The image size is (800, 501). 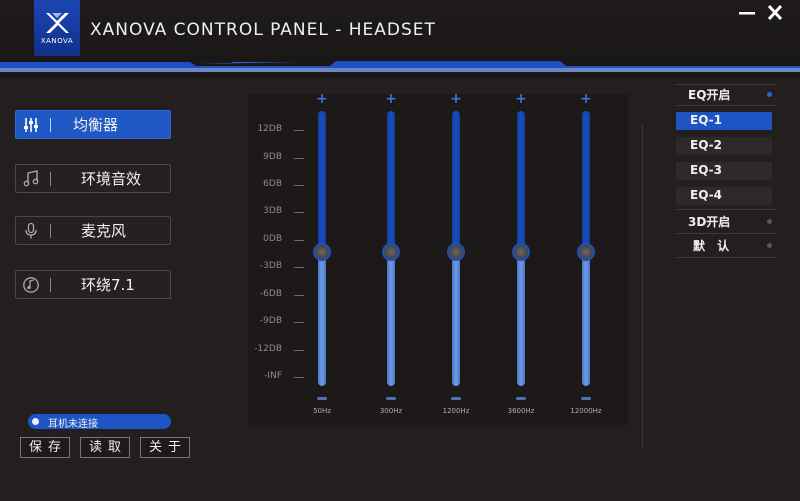 What do you see at coordinates (724, 196) in the screenshot?
I see `preset-eq-4: EQ-4` at bounding box center [724, 196].